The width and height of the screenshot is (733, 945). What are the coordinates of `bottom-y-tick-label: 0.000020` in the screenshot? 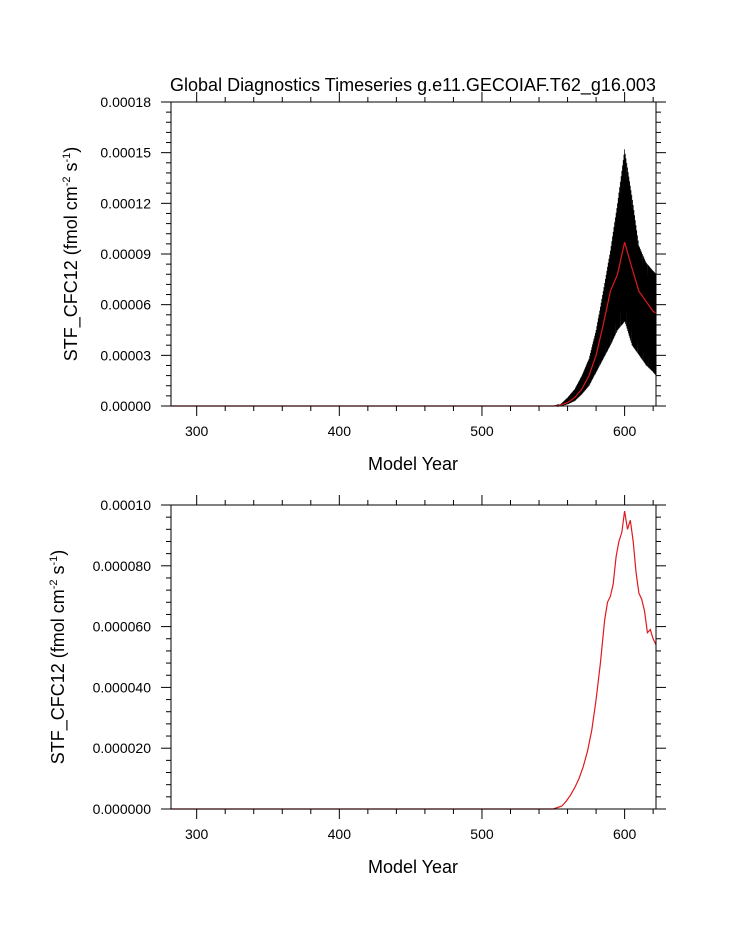 It's located at (122, 748).